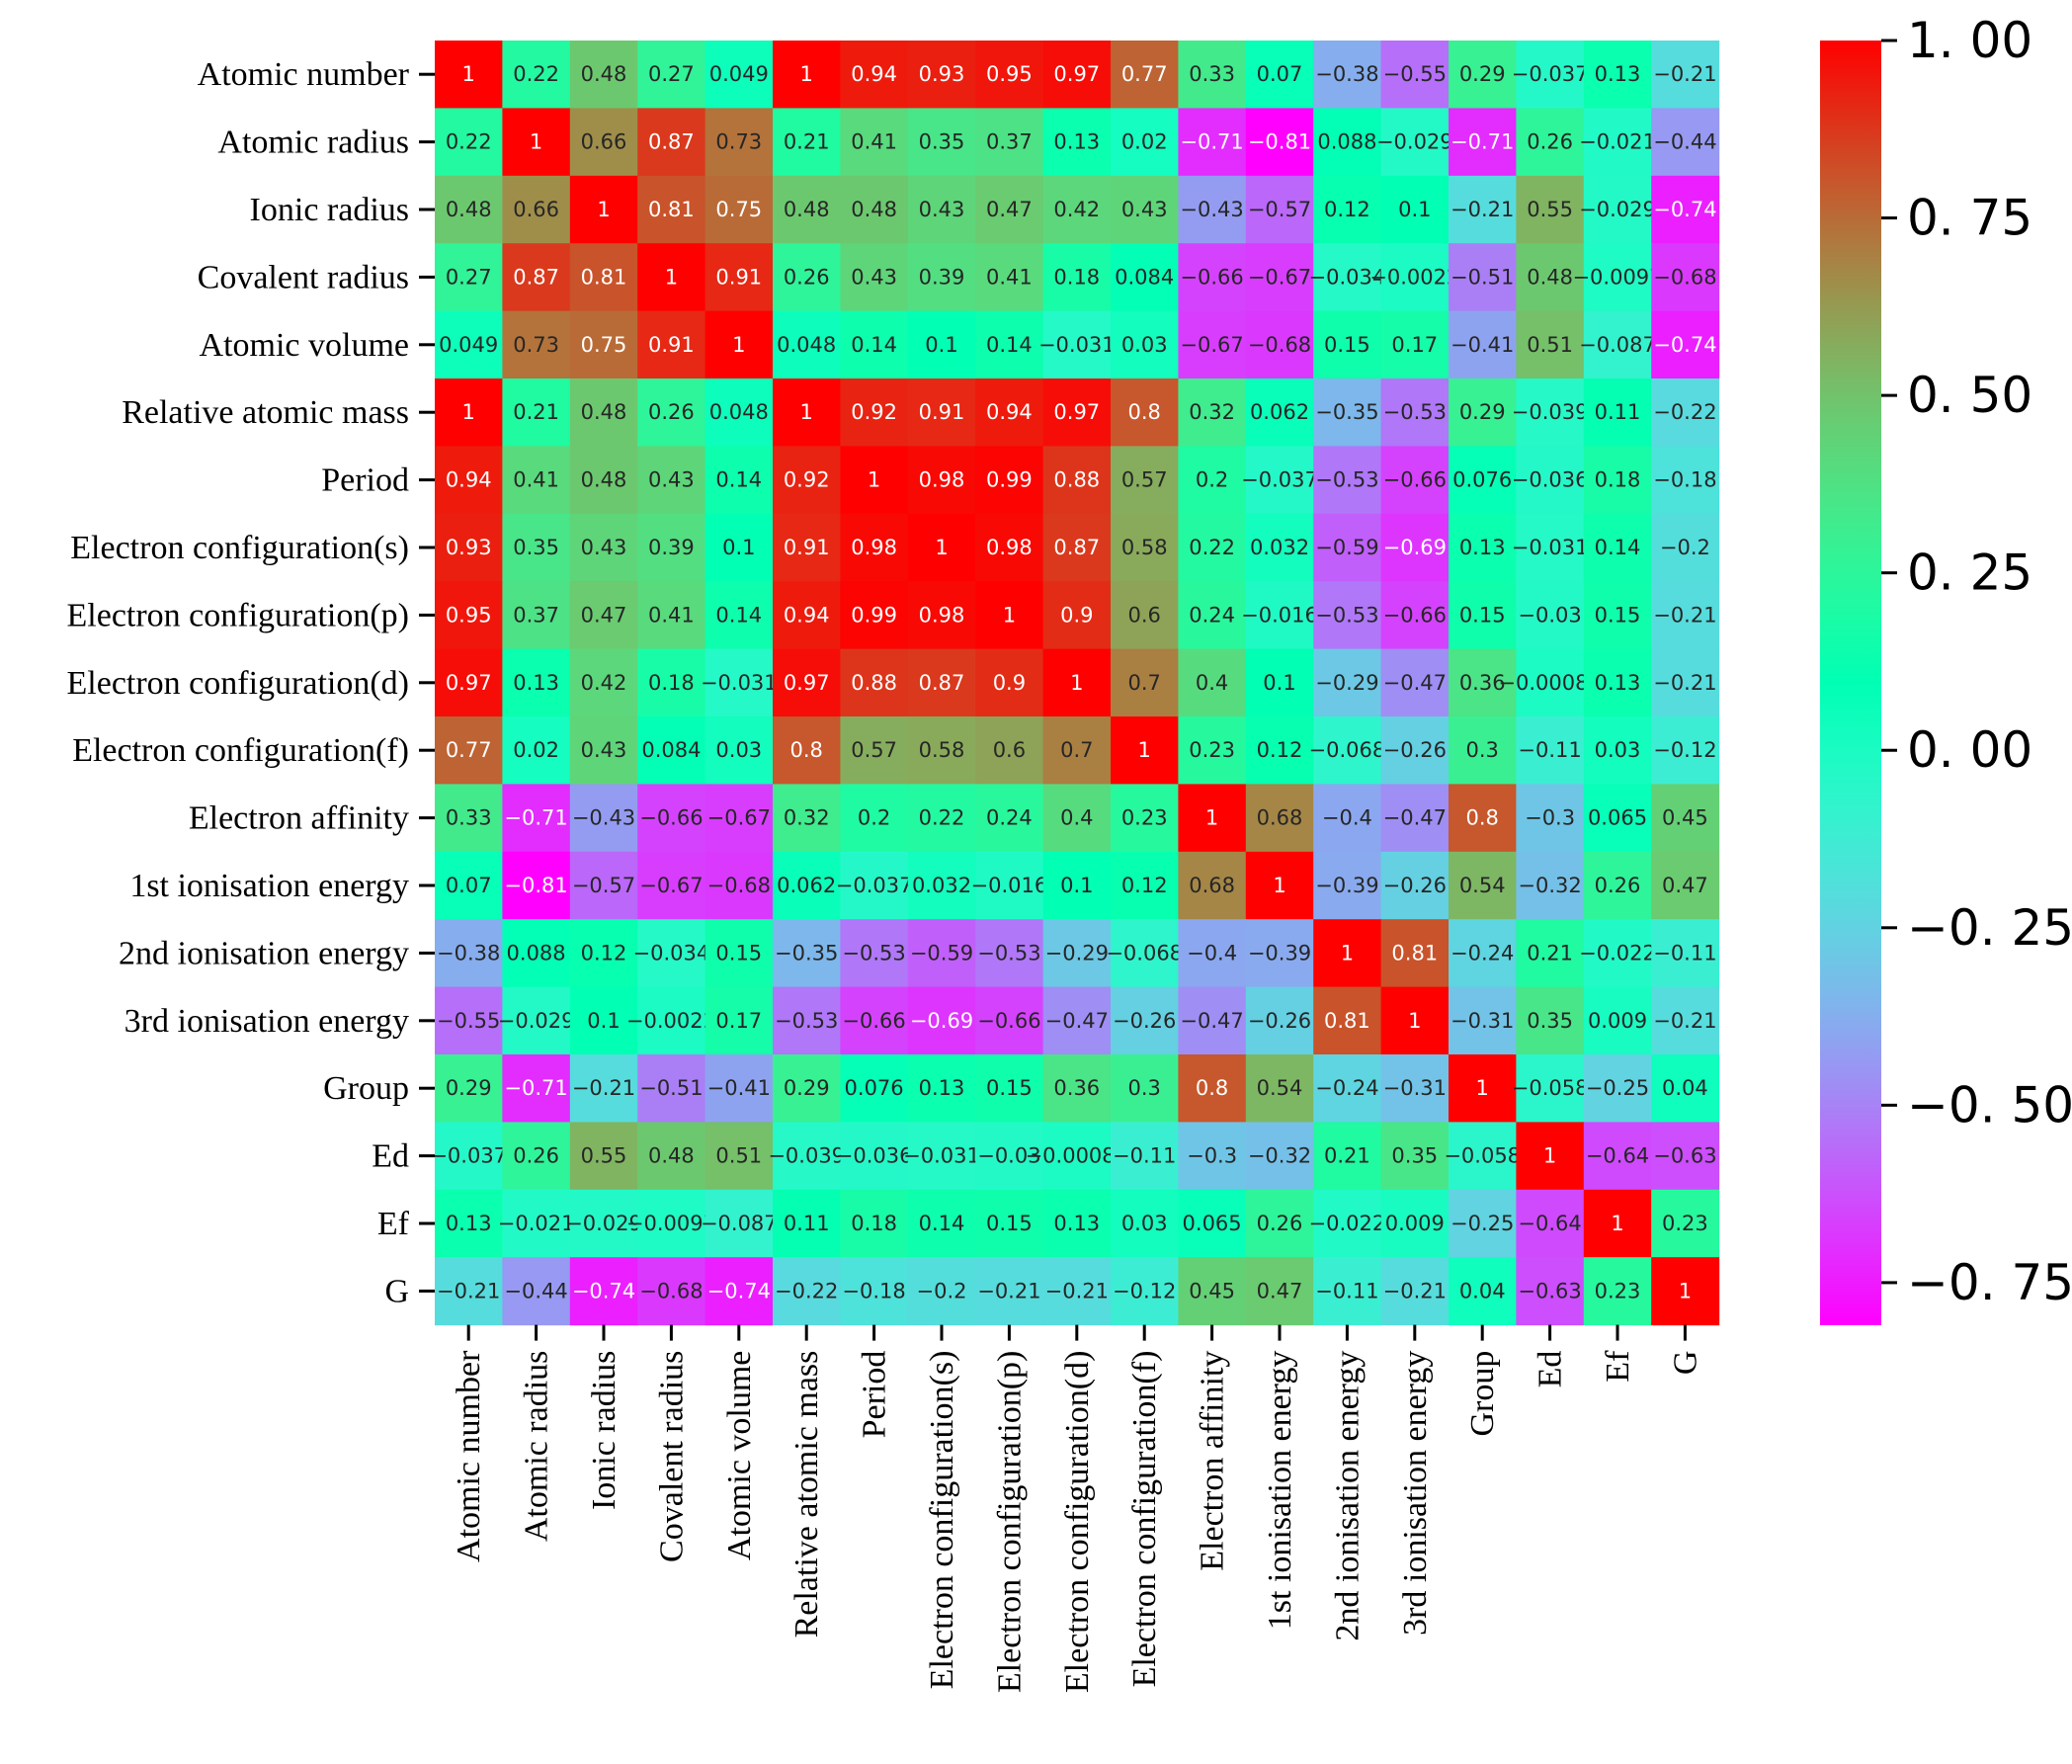 Image resolution: width=2072 pixels, height=1764 pixels. I want to click on cell-value-label: −0.029, so click(1415, 142).